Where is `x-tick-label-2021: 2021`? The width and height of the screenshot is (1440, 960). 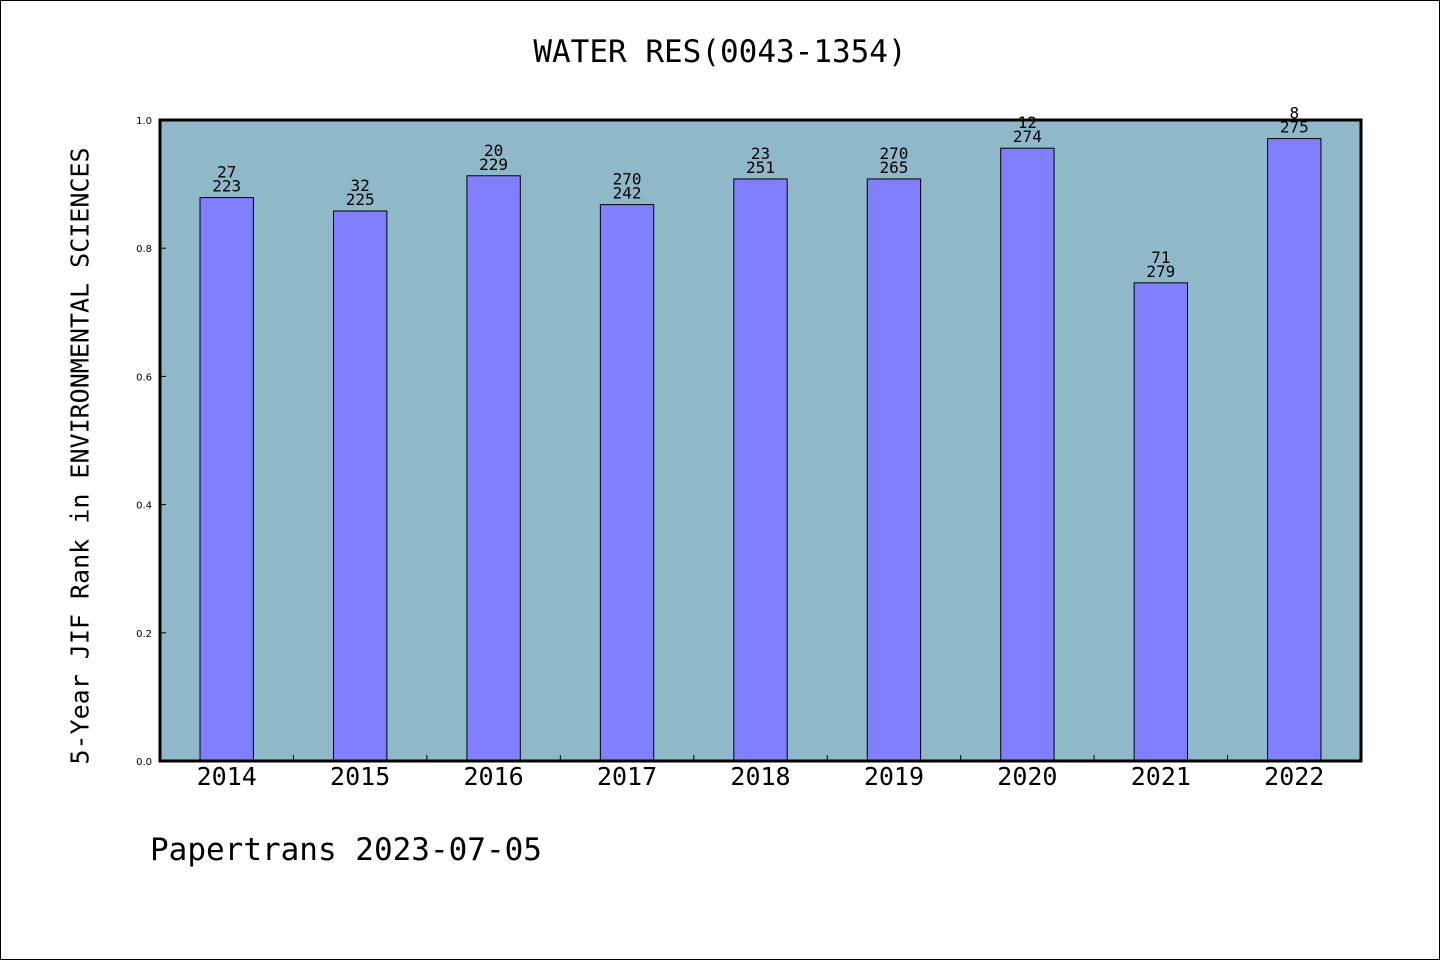
x-tick-label-2021: 2021 is located at coordinates (1161, 776).